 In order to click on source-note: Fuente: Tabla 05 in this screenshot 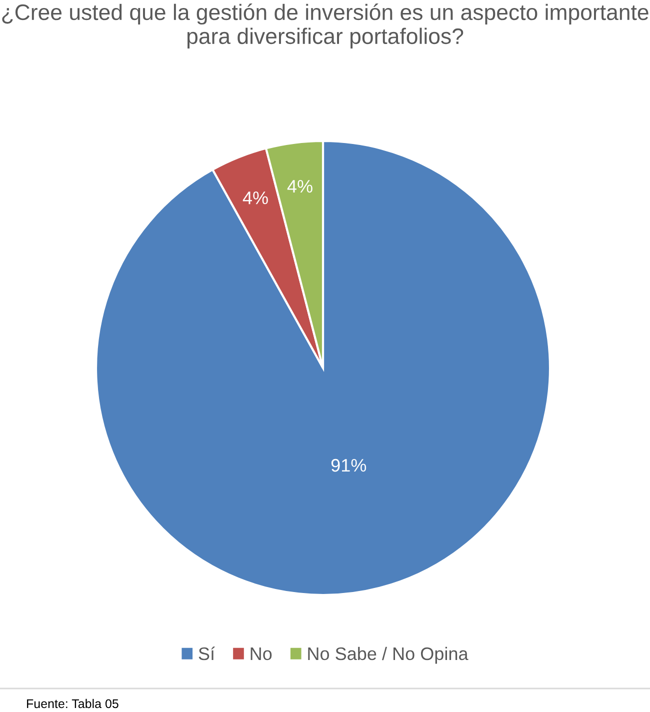, I will do `click(72, 703)`.